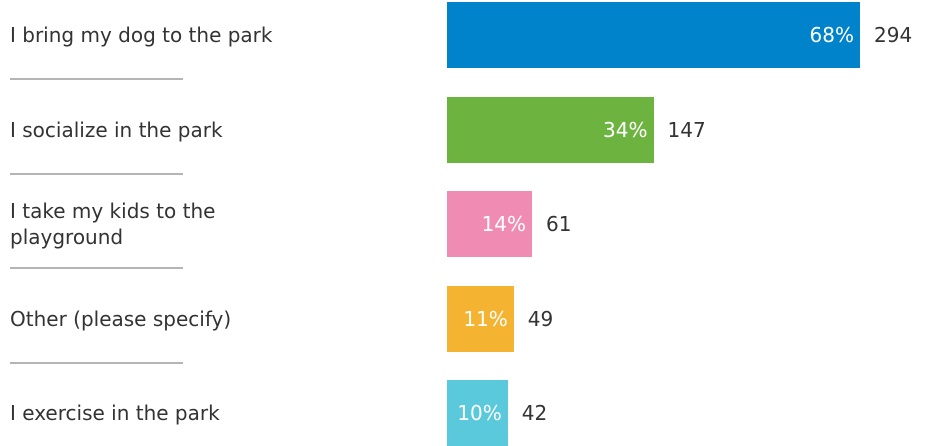 This screenshot has width=925, height=446. Describe the element at coordinates (550, 129) in the screenshot. I see `bar: 34%` at that location.